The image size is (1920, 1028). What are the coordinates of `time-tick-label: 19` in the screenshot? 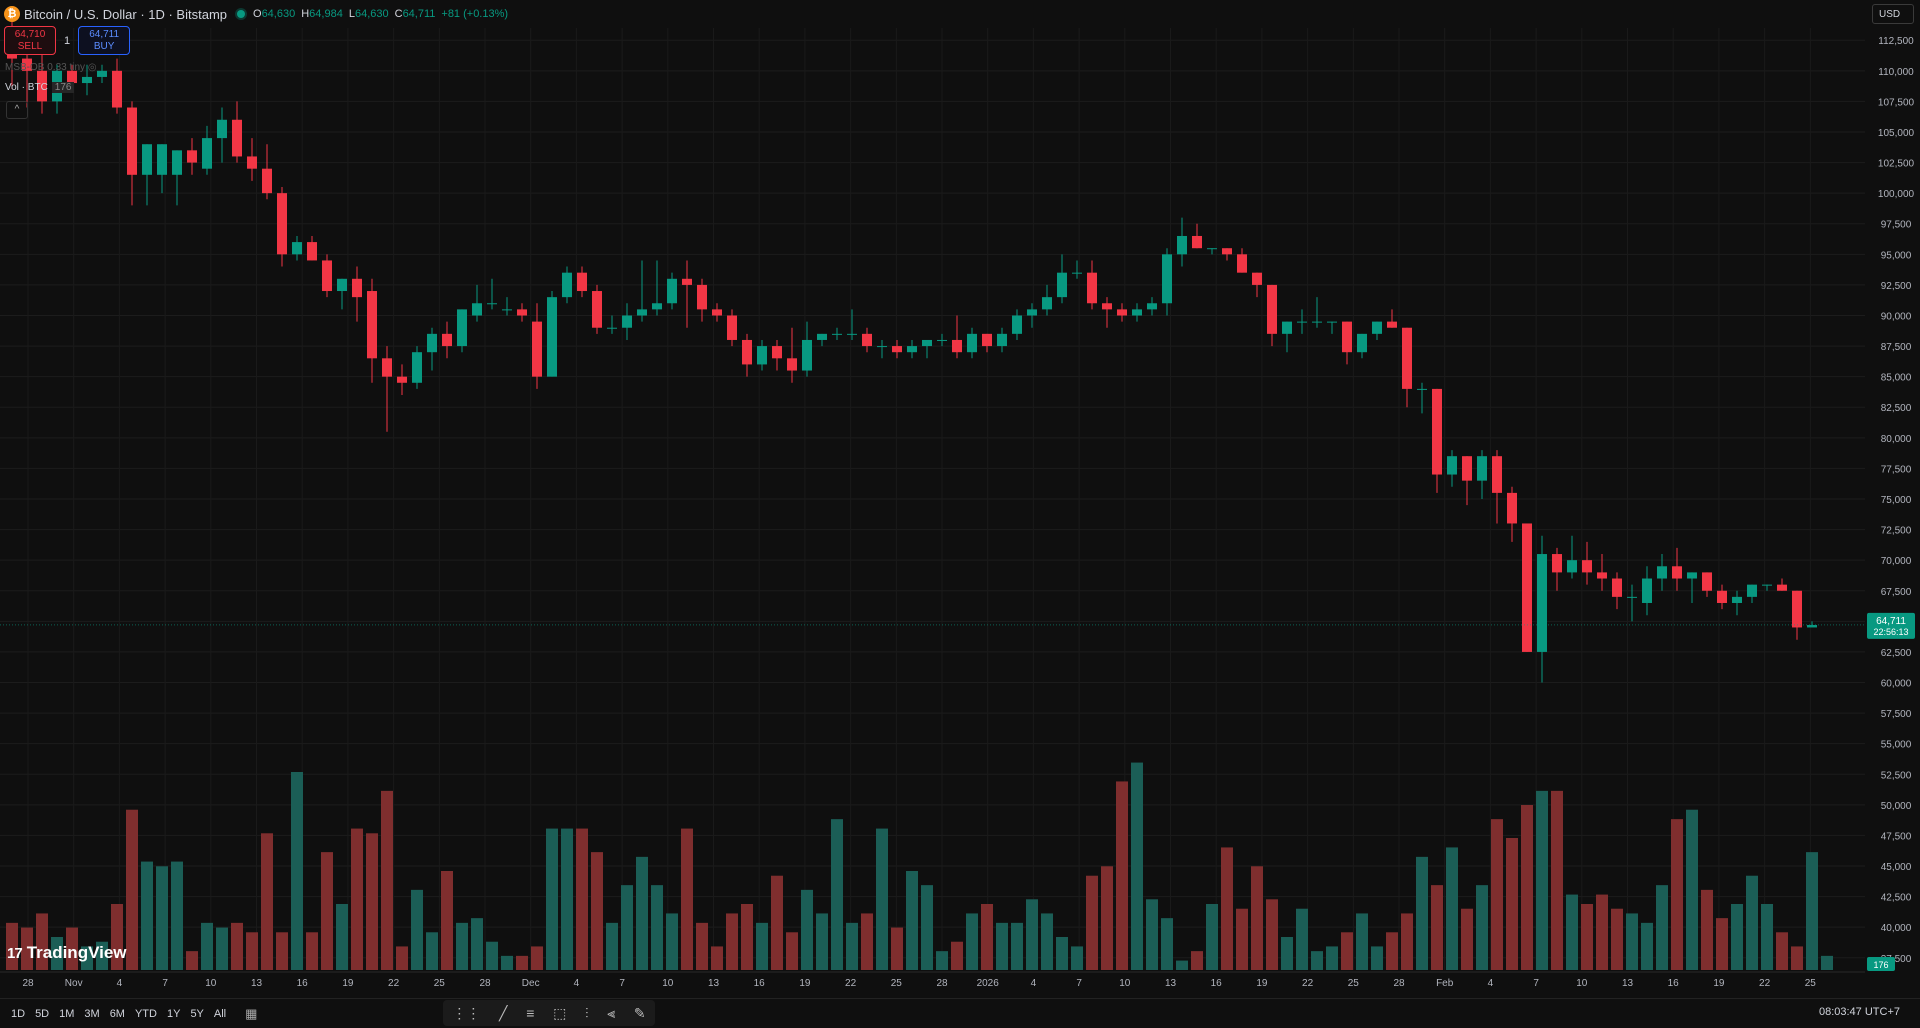 It's located at (805, 983).